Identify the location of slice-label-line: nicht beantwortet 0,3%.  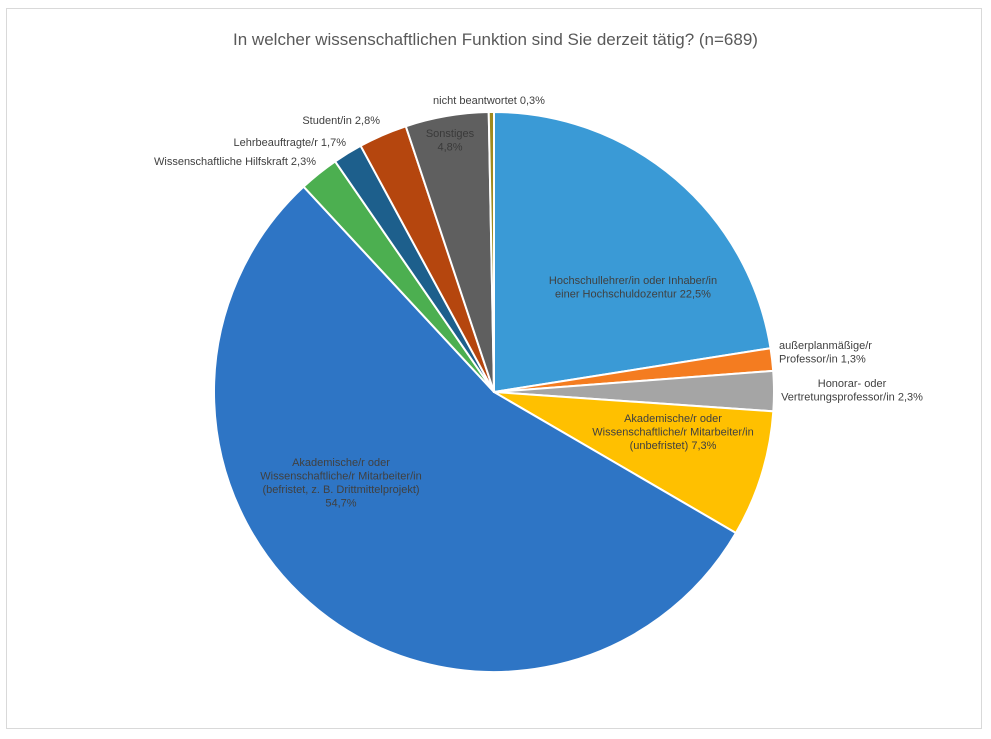
(489, 101).